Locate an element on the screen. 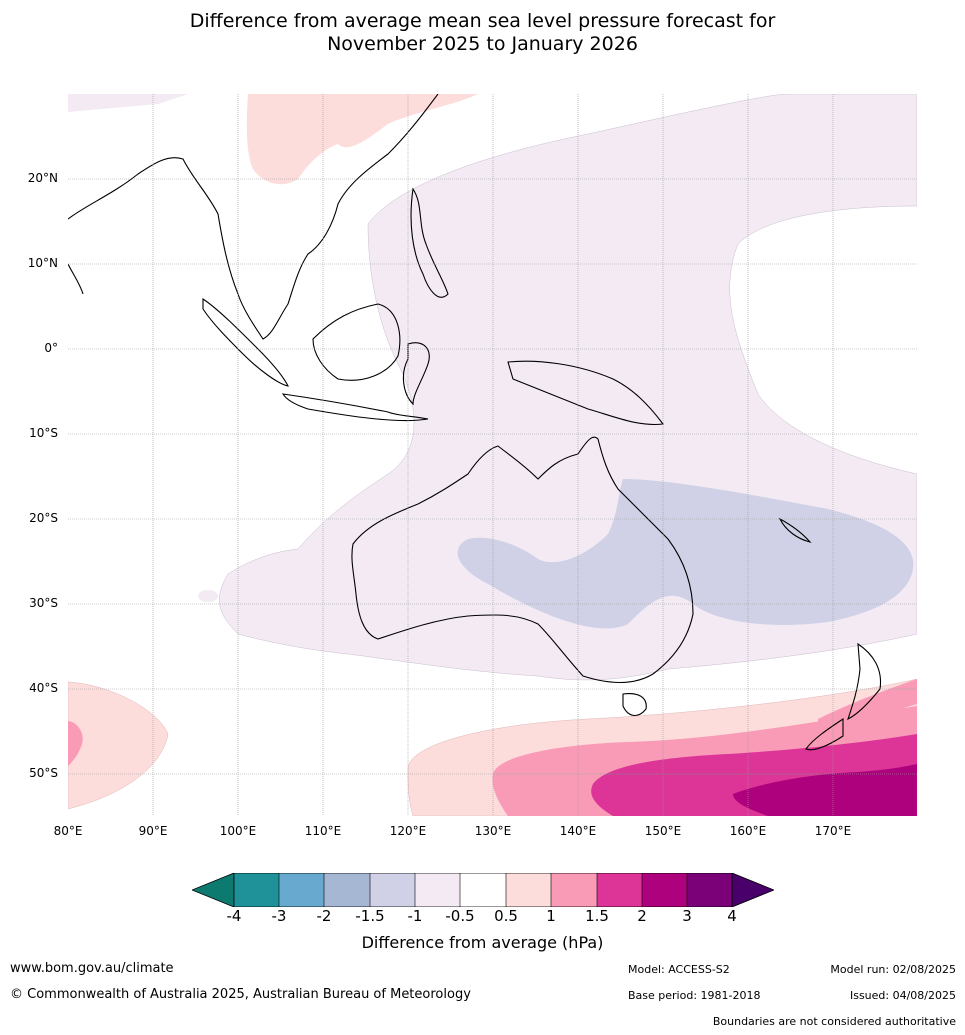  colorbar-label: -4 is located at coordinates (234, 916).